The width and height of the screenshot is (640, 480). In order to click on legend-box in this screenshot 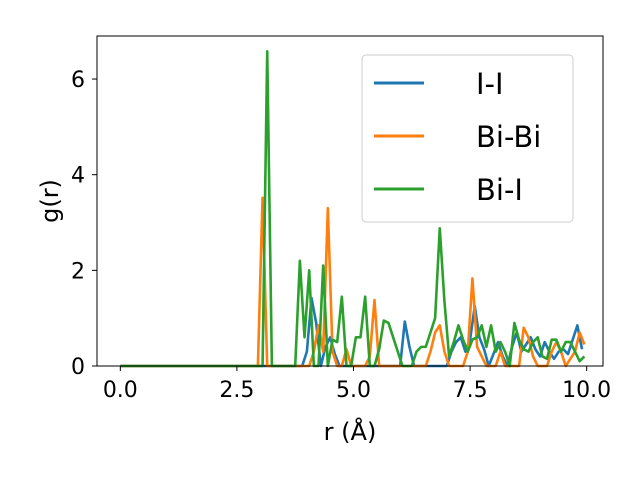, I will do `click(467, 138)`.